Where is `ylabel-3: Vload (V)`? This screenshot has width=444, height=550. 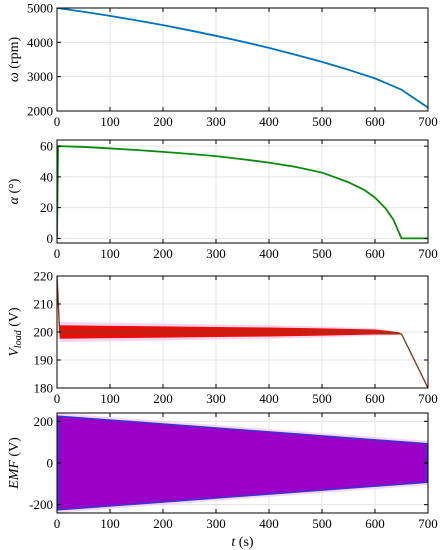
ylabel-3: Vload (V) is located at coordinates (15, 332).